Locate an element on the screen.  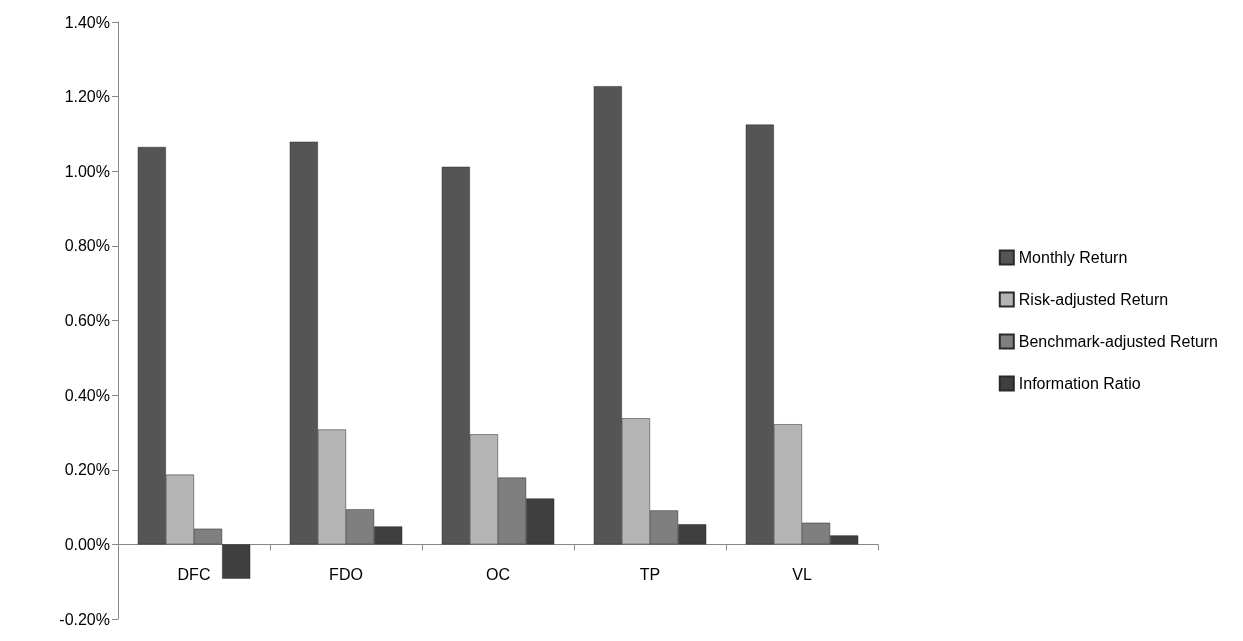
x-tick-label: OC is located at coordinates (498, 574).